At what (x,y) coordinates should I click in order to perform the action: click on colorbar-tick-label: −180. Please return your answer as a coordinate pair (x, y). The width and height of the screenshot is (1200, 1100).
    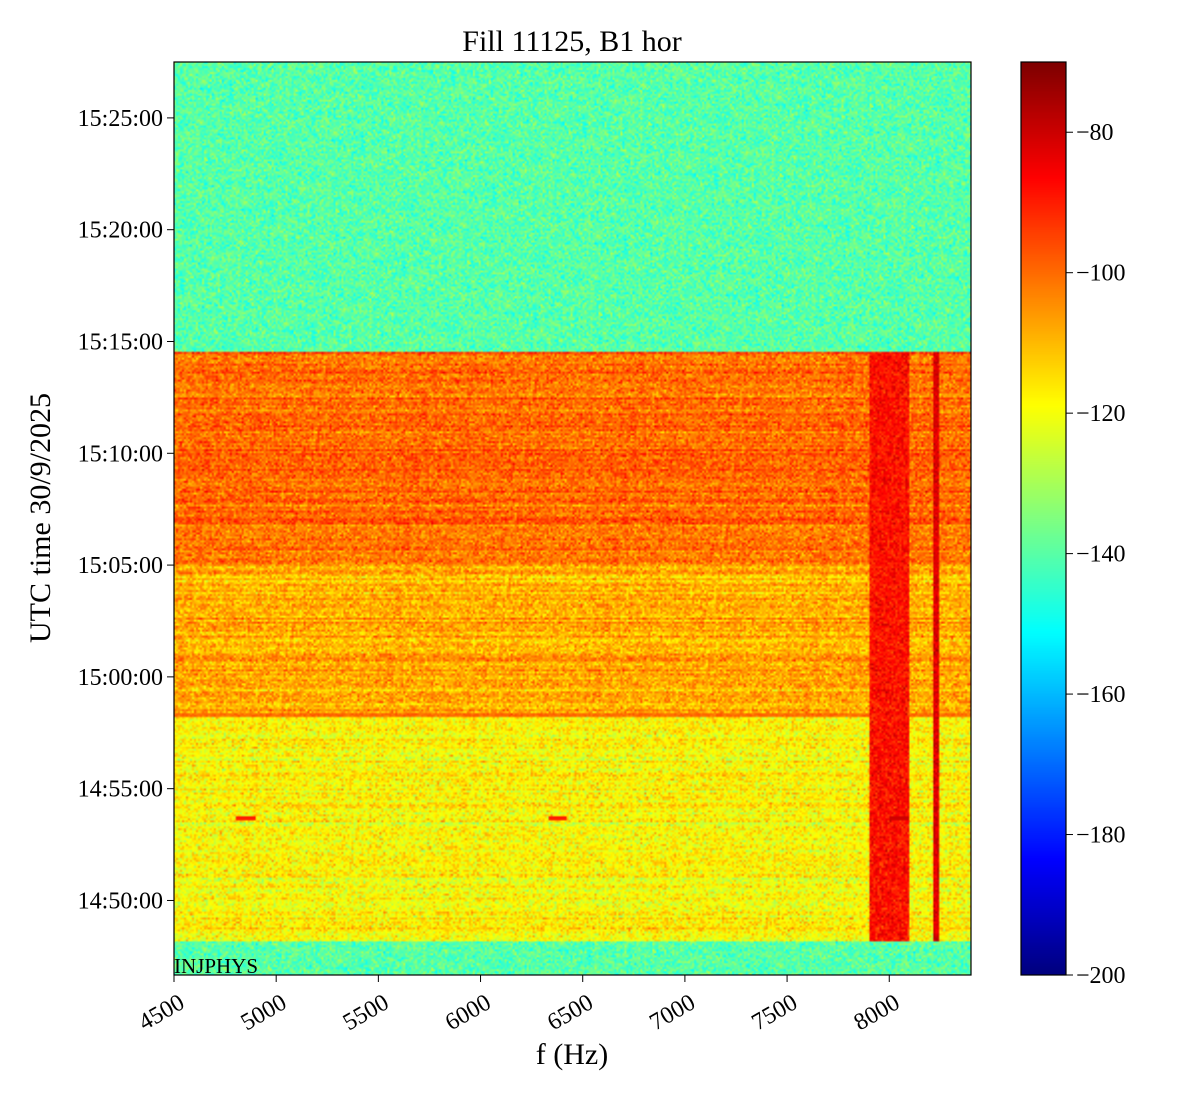
    Looking at the image, I should click on (1101, 836).